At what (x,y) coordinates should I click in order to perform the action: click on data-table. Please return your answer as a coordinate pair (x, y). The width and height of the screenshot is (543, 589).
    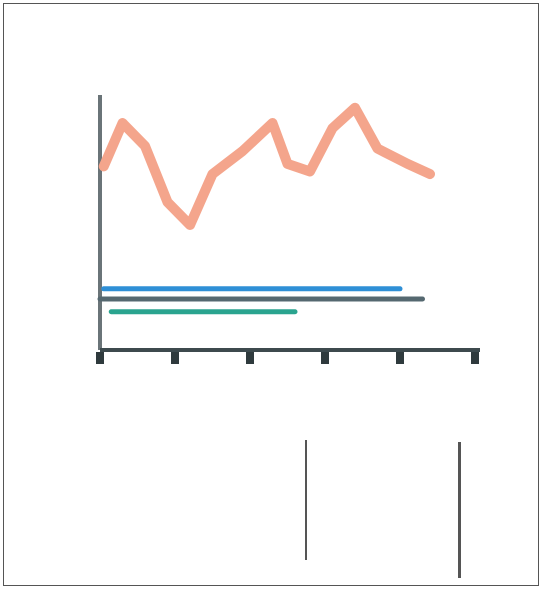
    Looking at the image, I should click on (306, 500).